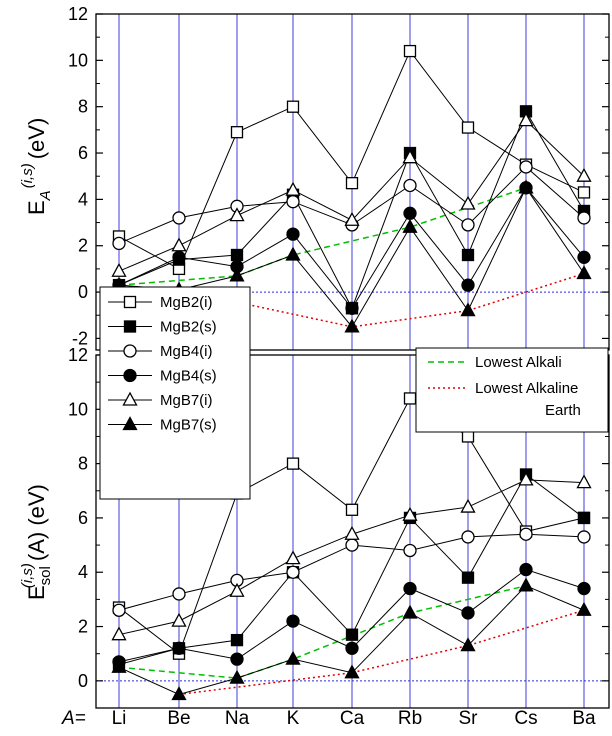 The width and height of the screenshot is (612, 736). Describe the element at coordinates (526, 186) in the screenshot. I see `point-mgb7-s-cs` at that location.